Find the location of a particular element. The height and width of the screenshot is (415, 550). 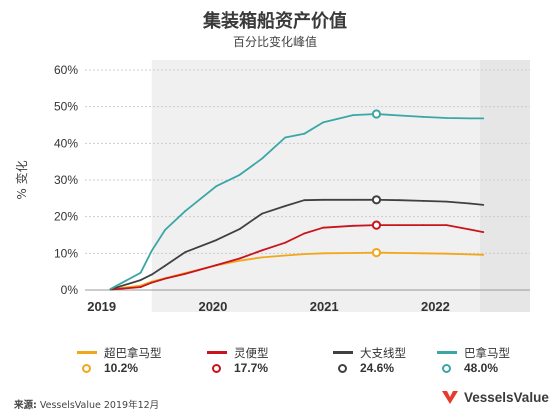

logo-mark-icon is located at coordinates (450, 397).